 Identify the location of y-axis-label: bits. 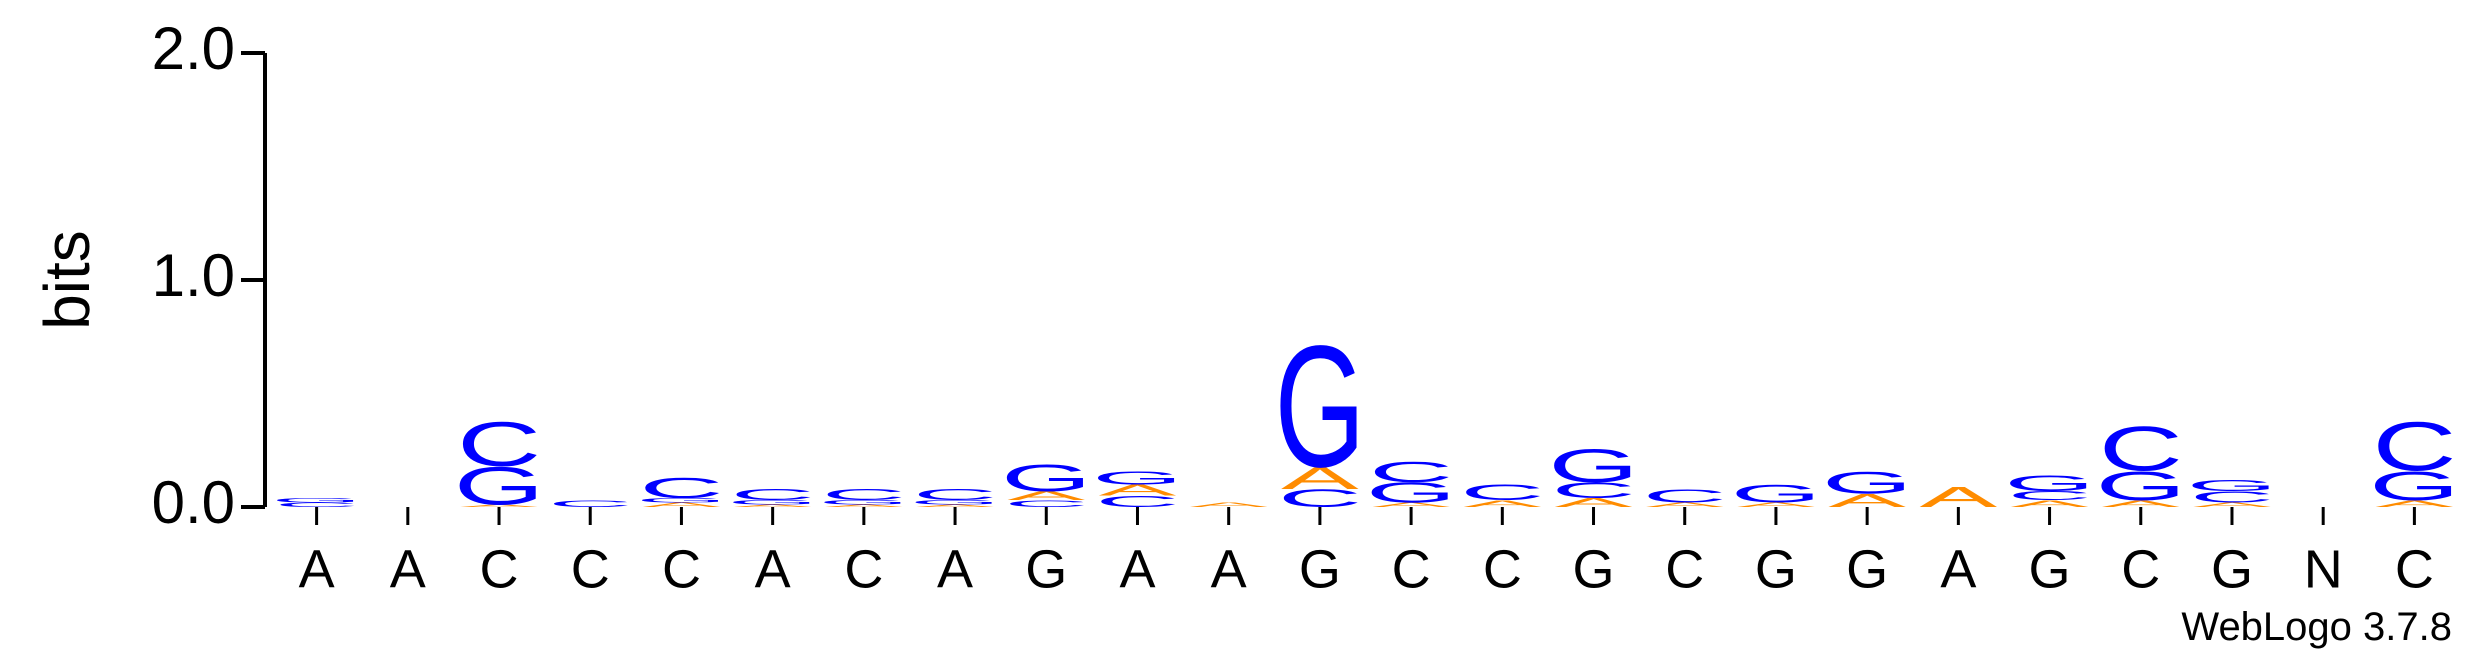
(67, 280).